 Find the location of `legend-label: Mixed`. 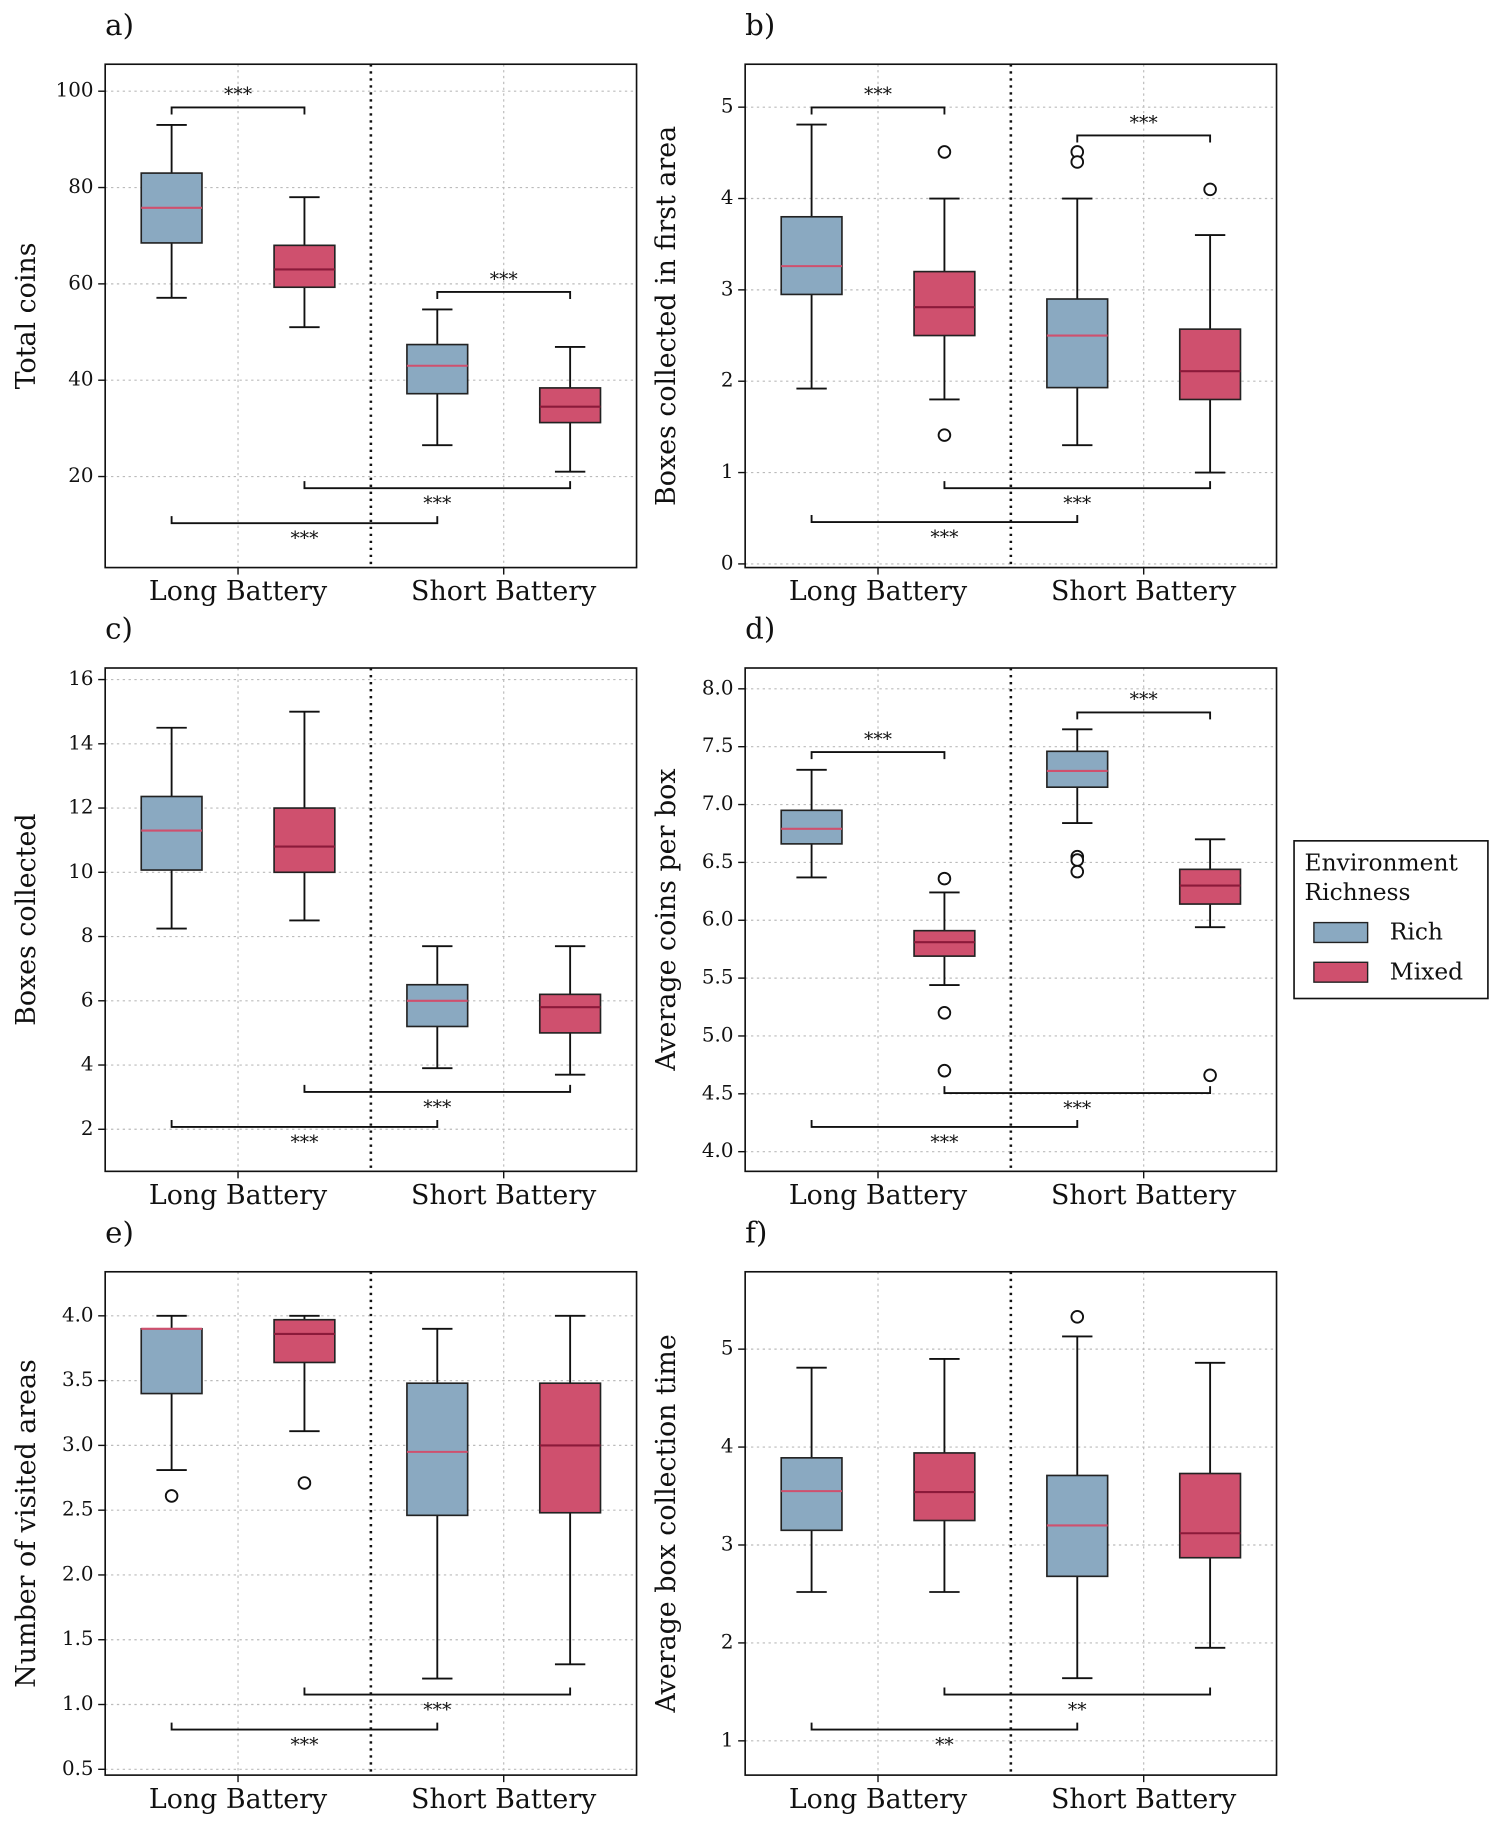

legend-label: Mixed is located at coordinates (1426, 971).